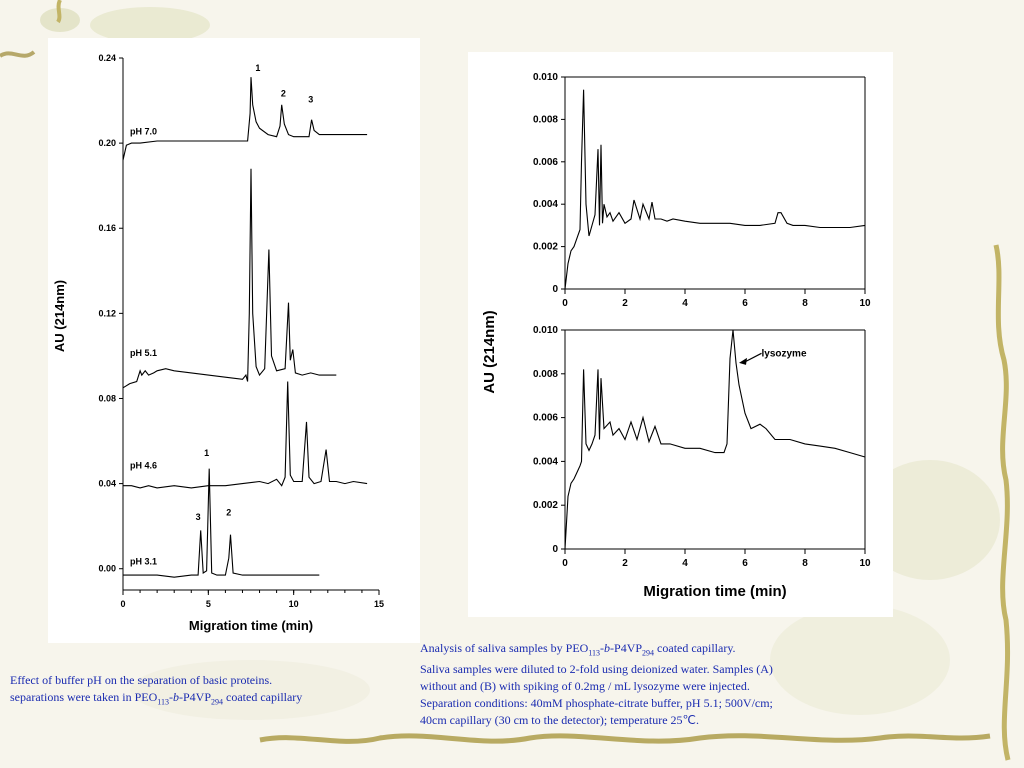  What do you see at coordinates (745, 303) in the screenshot?
I see `panel-a-x-tick-label: 6` at bounding box center [745, 303].